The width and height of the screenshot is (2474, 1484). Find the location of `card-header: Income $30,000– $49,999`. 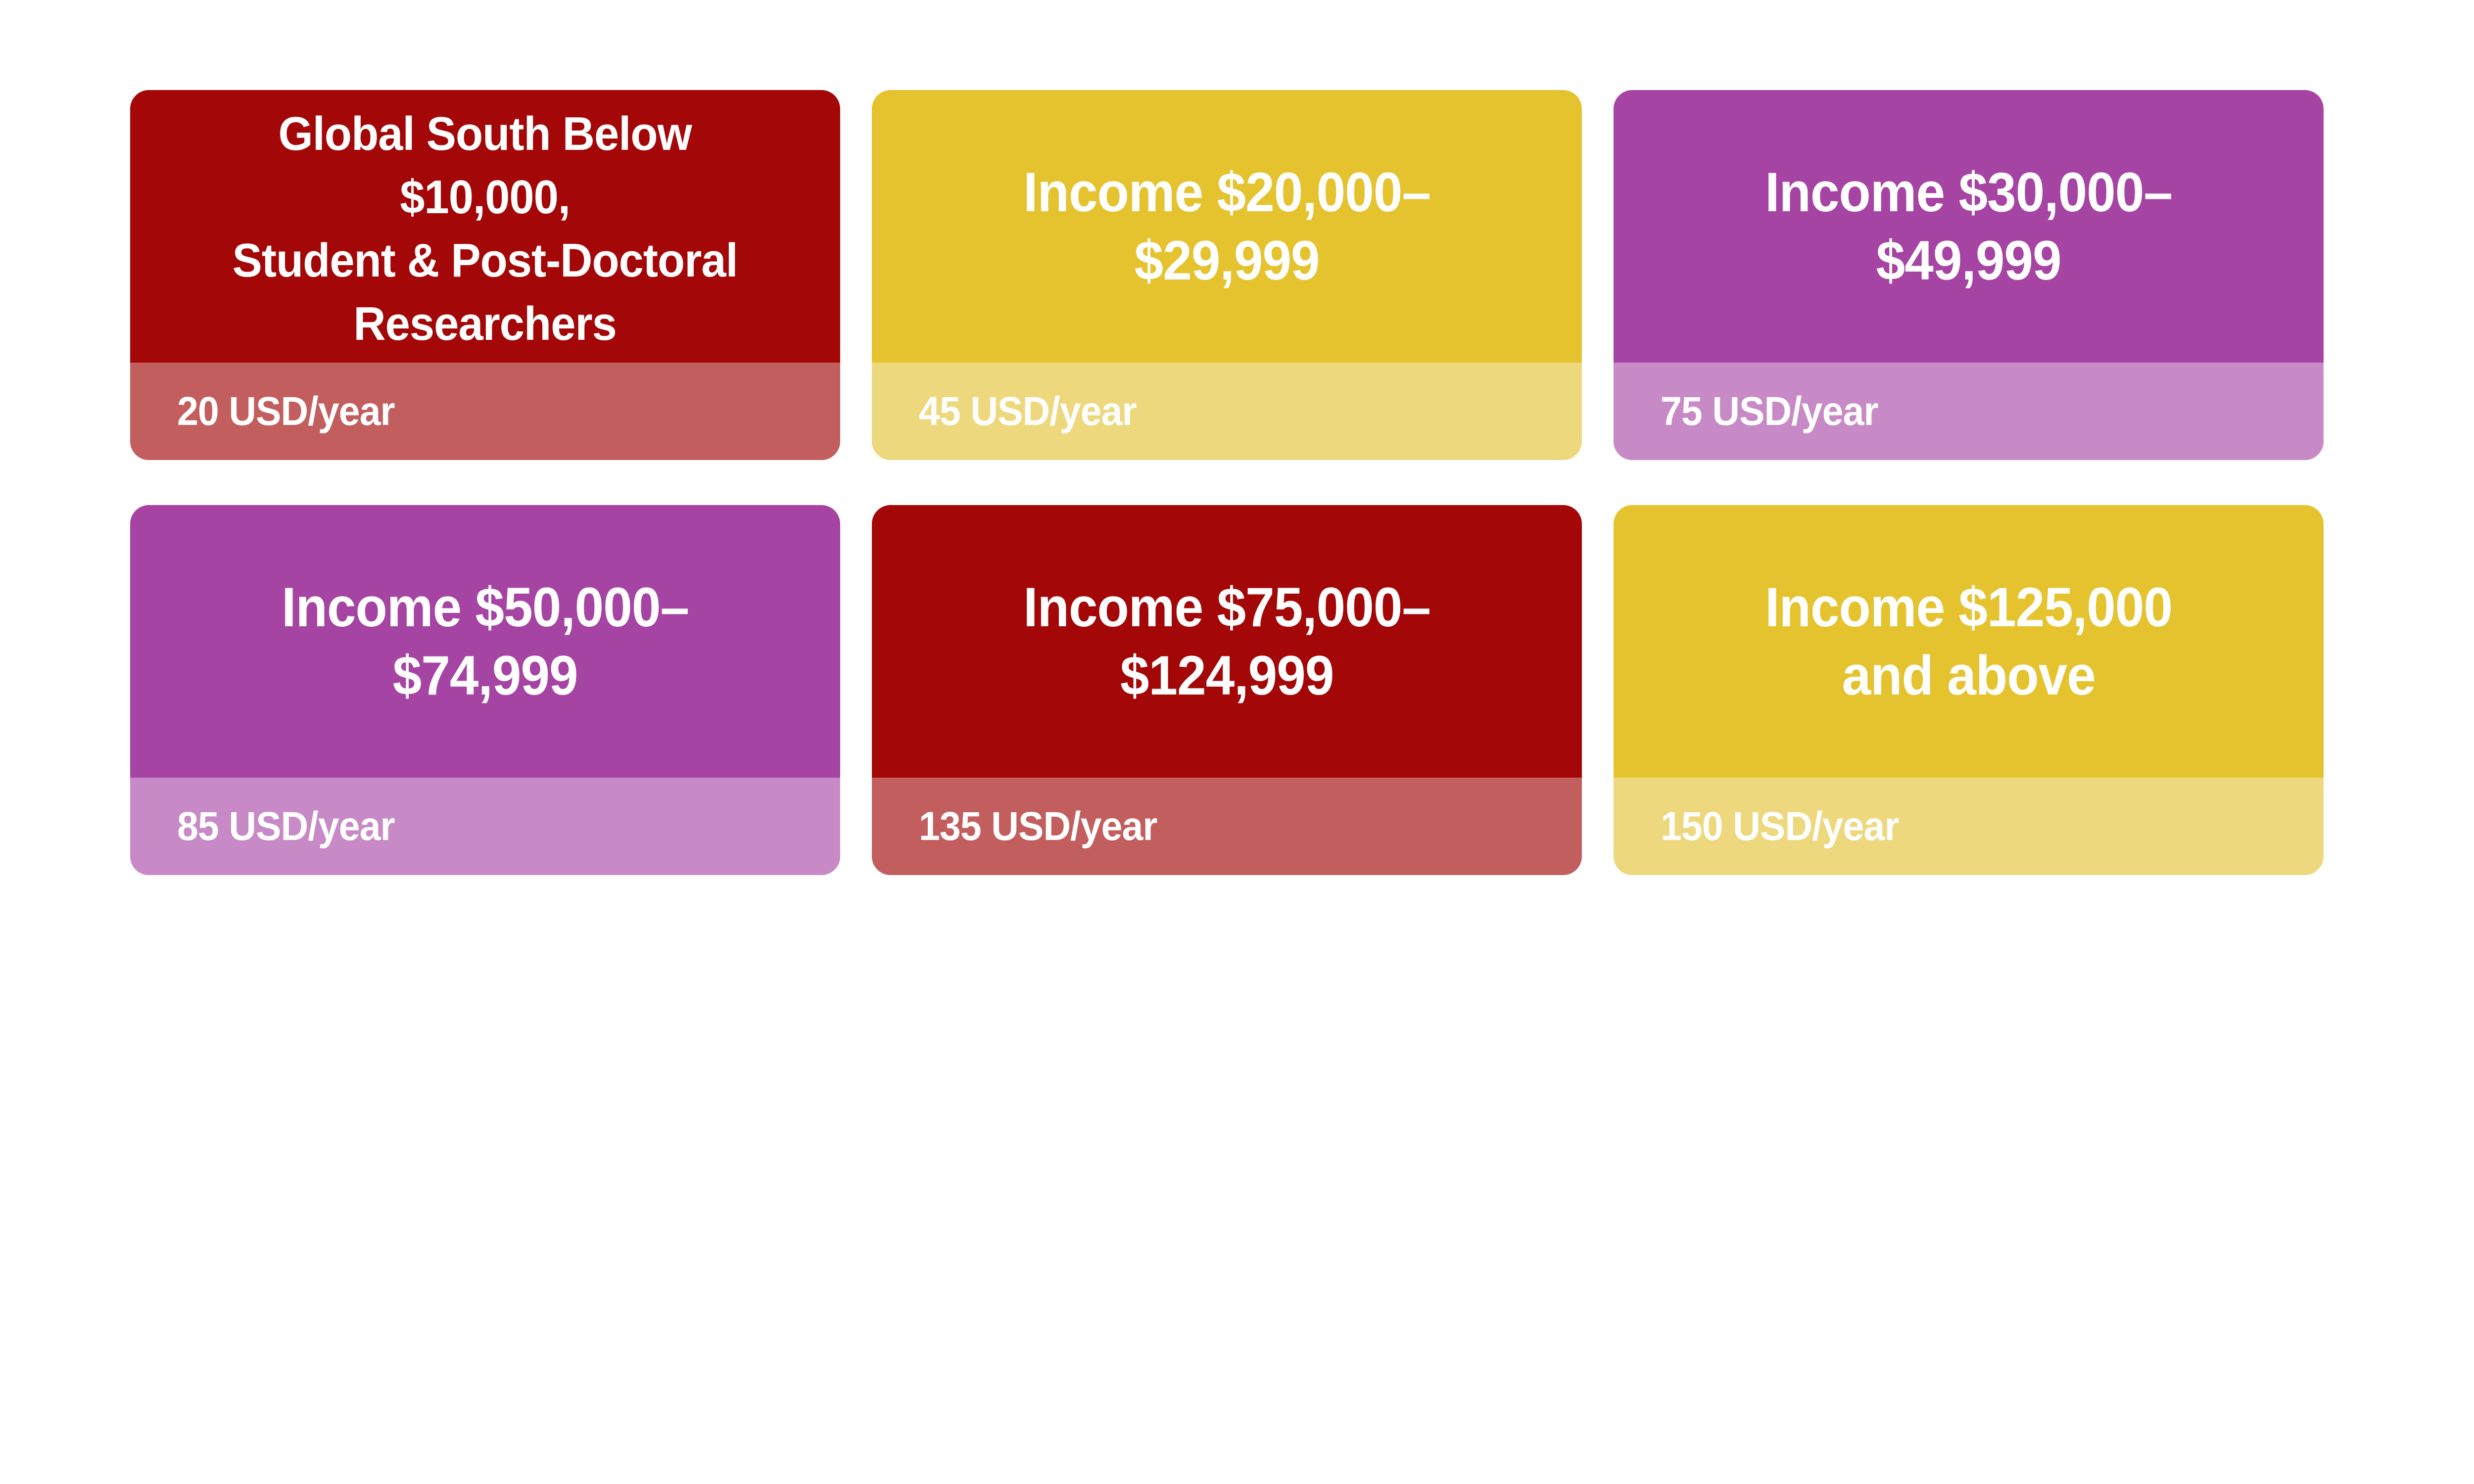

card-header: Income $30,000– $49,999 is located at coordinates (1969, 226).